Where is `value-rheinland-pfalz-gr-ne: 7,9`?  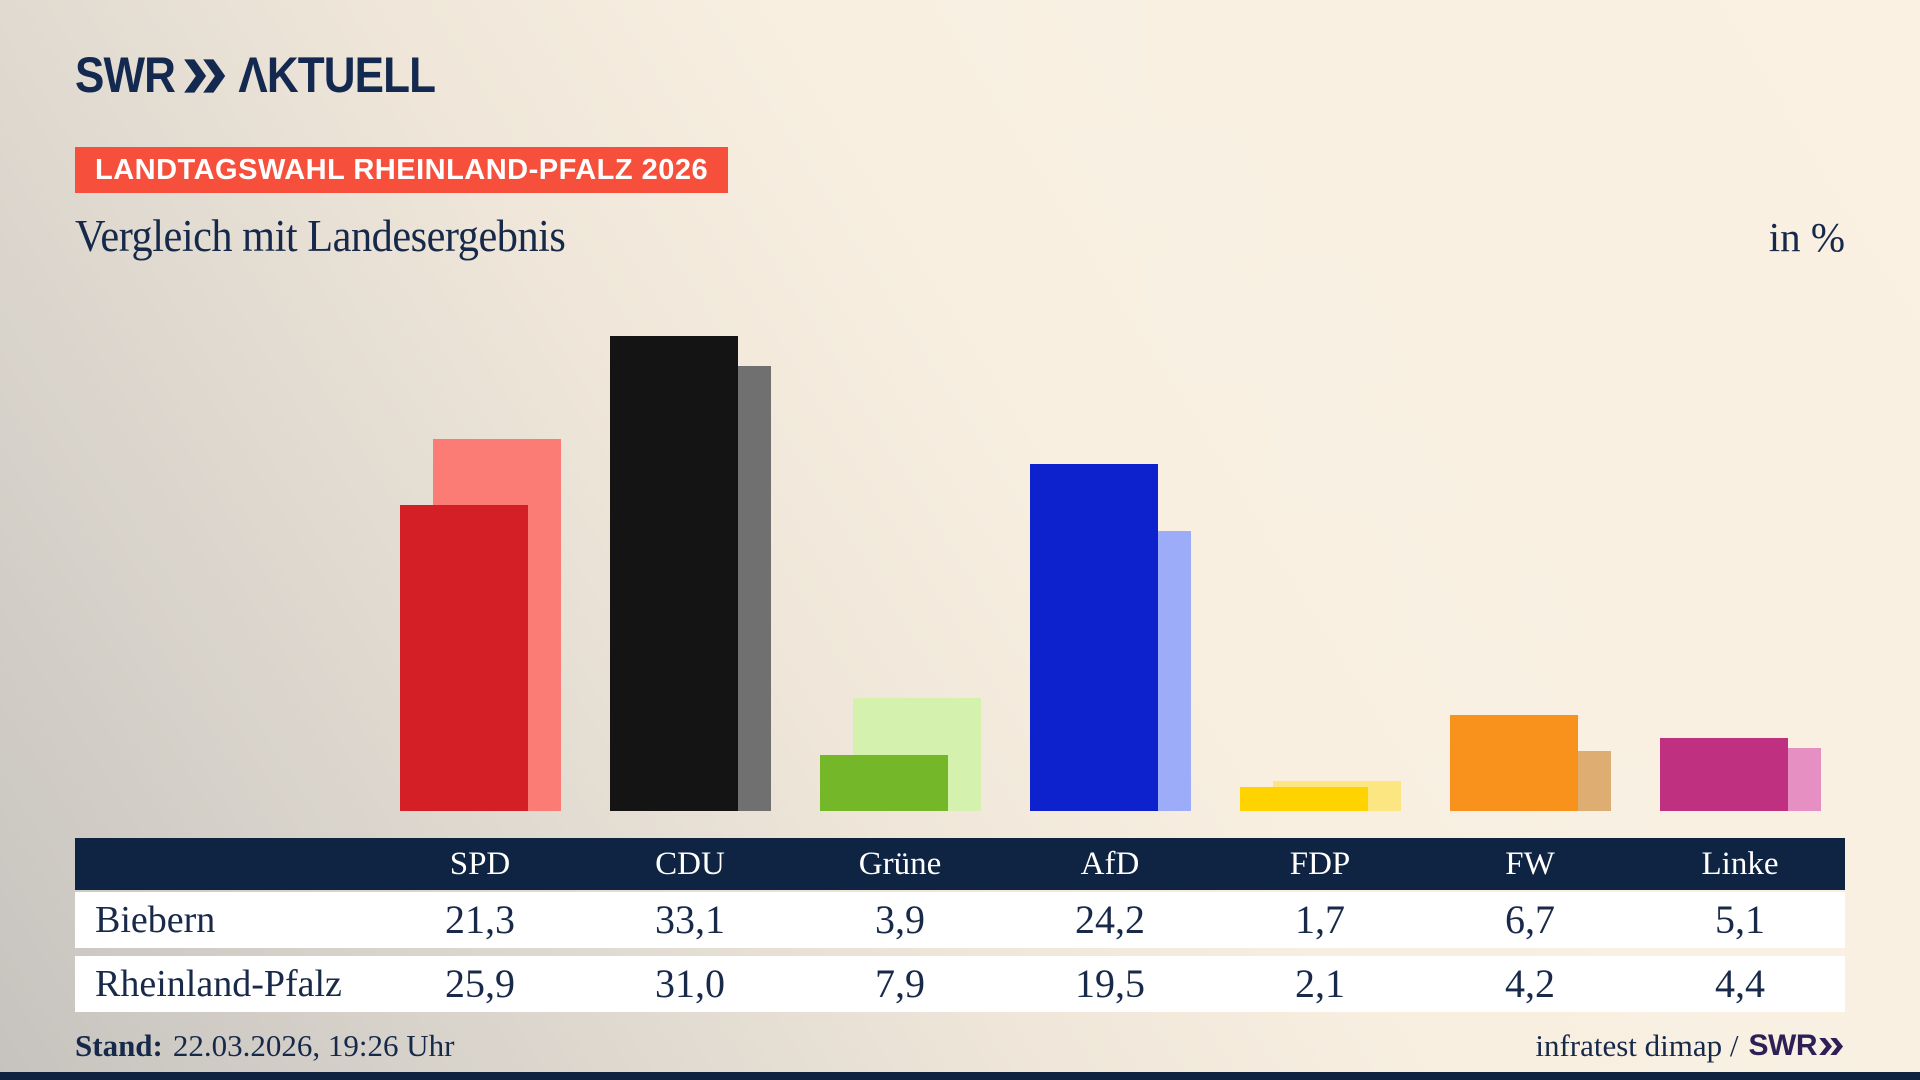 value-rheinland-pfalz-gr-ne: 7,9 is located at coordinates (900, 983).